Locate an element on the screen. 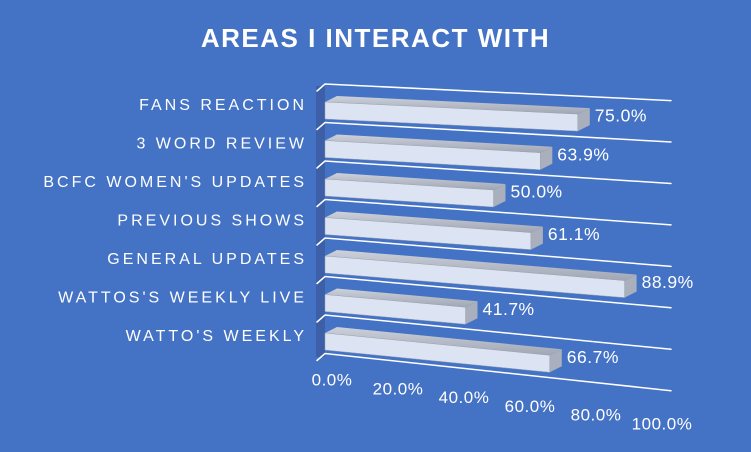 The height and width of the screenshot is (452, 751). bar-value-label: 61.1% is located at coordinates (574, 234).